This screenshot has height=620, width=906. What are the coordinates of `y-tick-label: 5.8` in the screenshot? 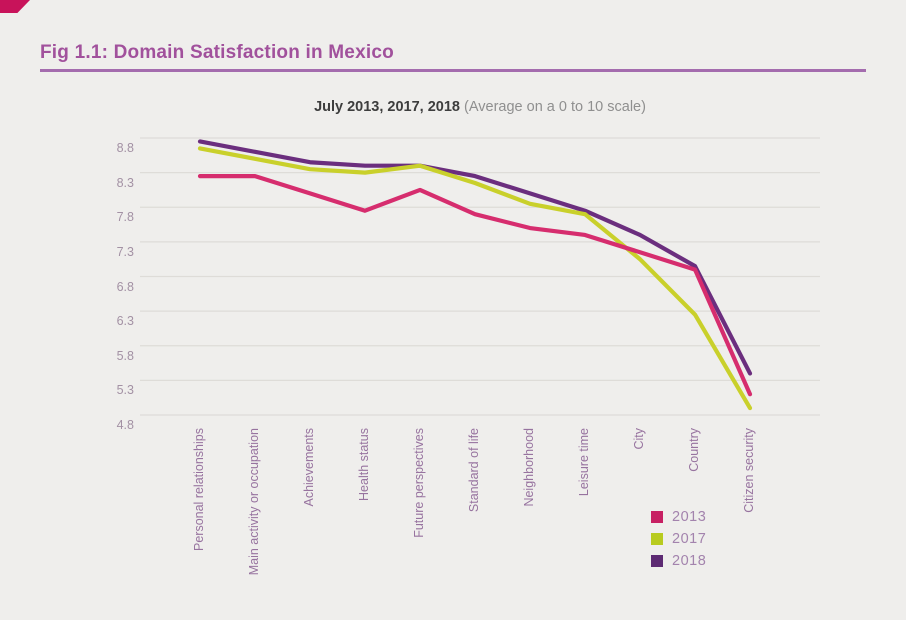 It's located at (125, 355).